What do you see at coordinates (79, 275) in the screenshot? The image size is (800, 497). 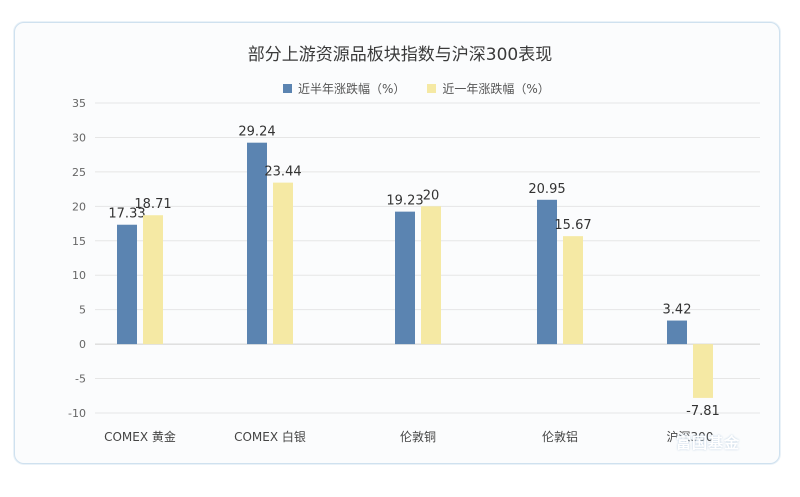 I see `y-tick-label: 10` at bounding box center [79, 275].